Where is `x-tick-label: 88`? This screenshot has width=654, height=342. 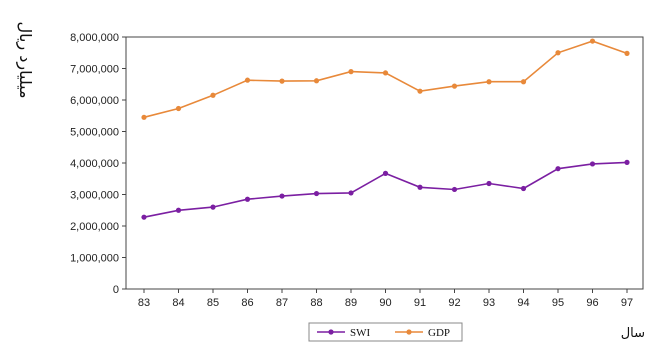 x-tick-label: 88 is located at coordinates (316, 303).